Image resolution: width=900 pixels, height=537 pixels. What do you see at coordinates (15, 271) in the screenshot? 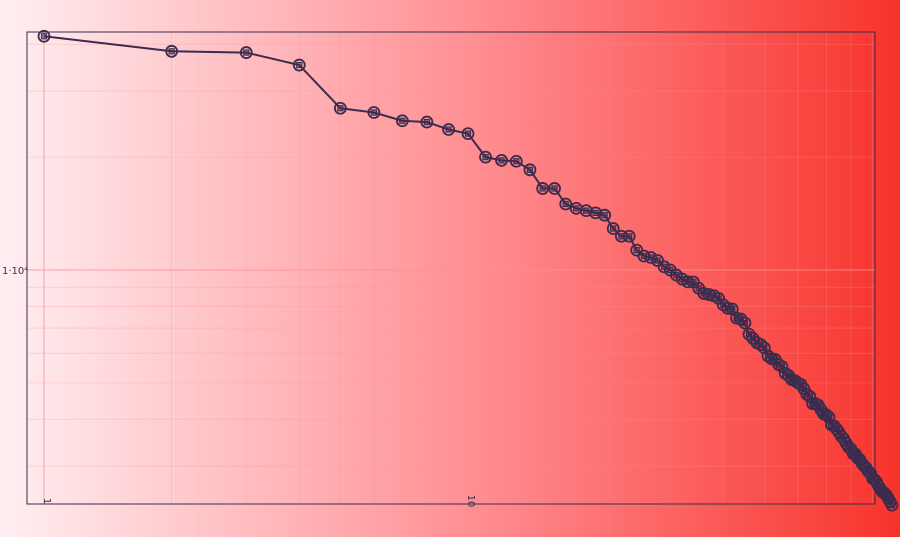
I see `y-tick-label: 1·10⁴` at bounding box center [15, 271].